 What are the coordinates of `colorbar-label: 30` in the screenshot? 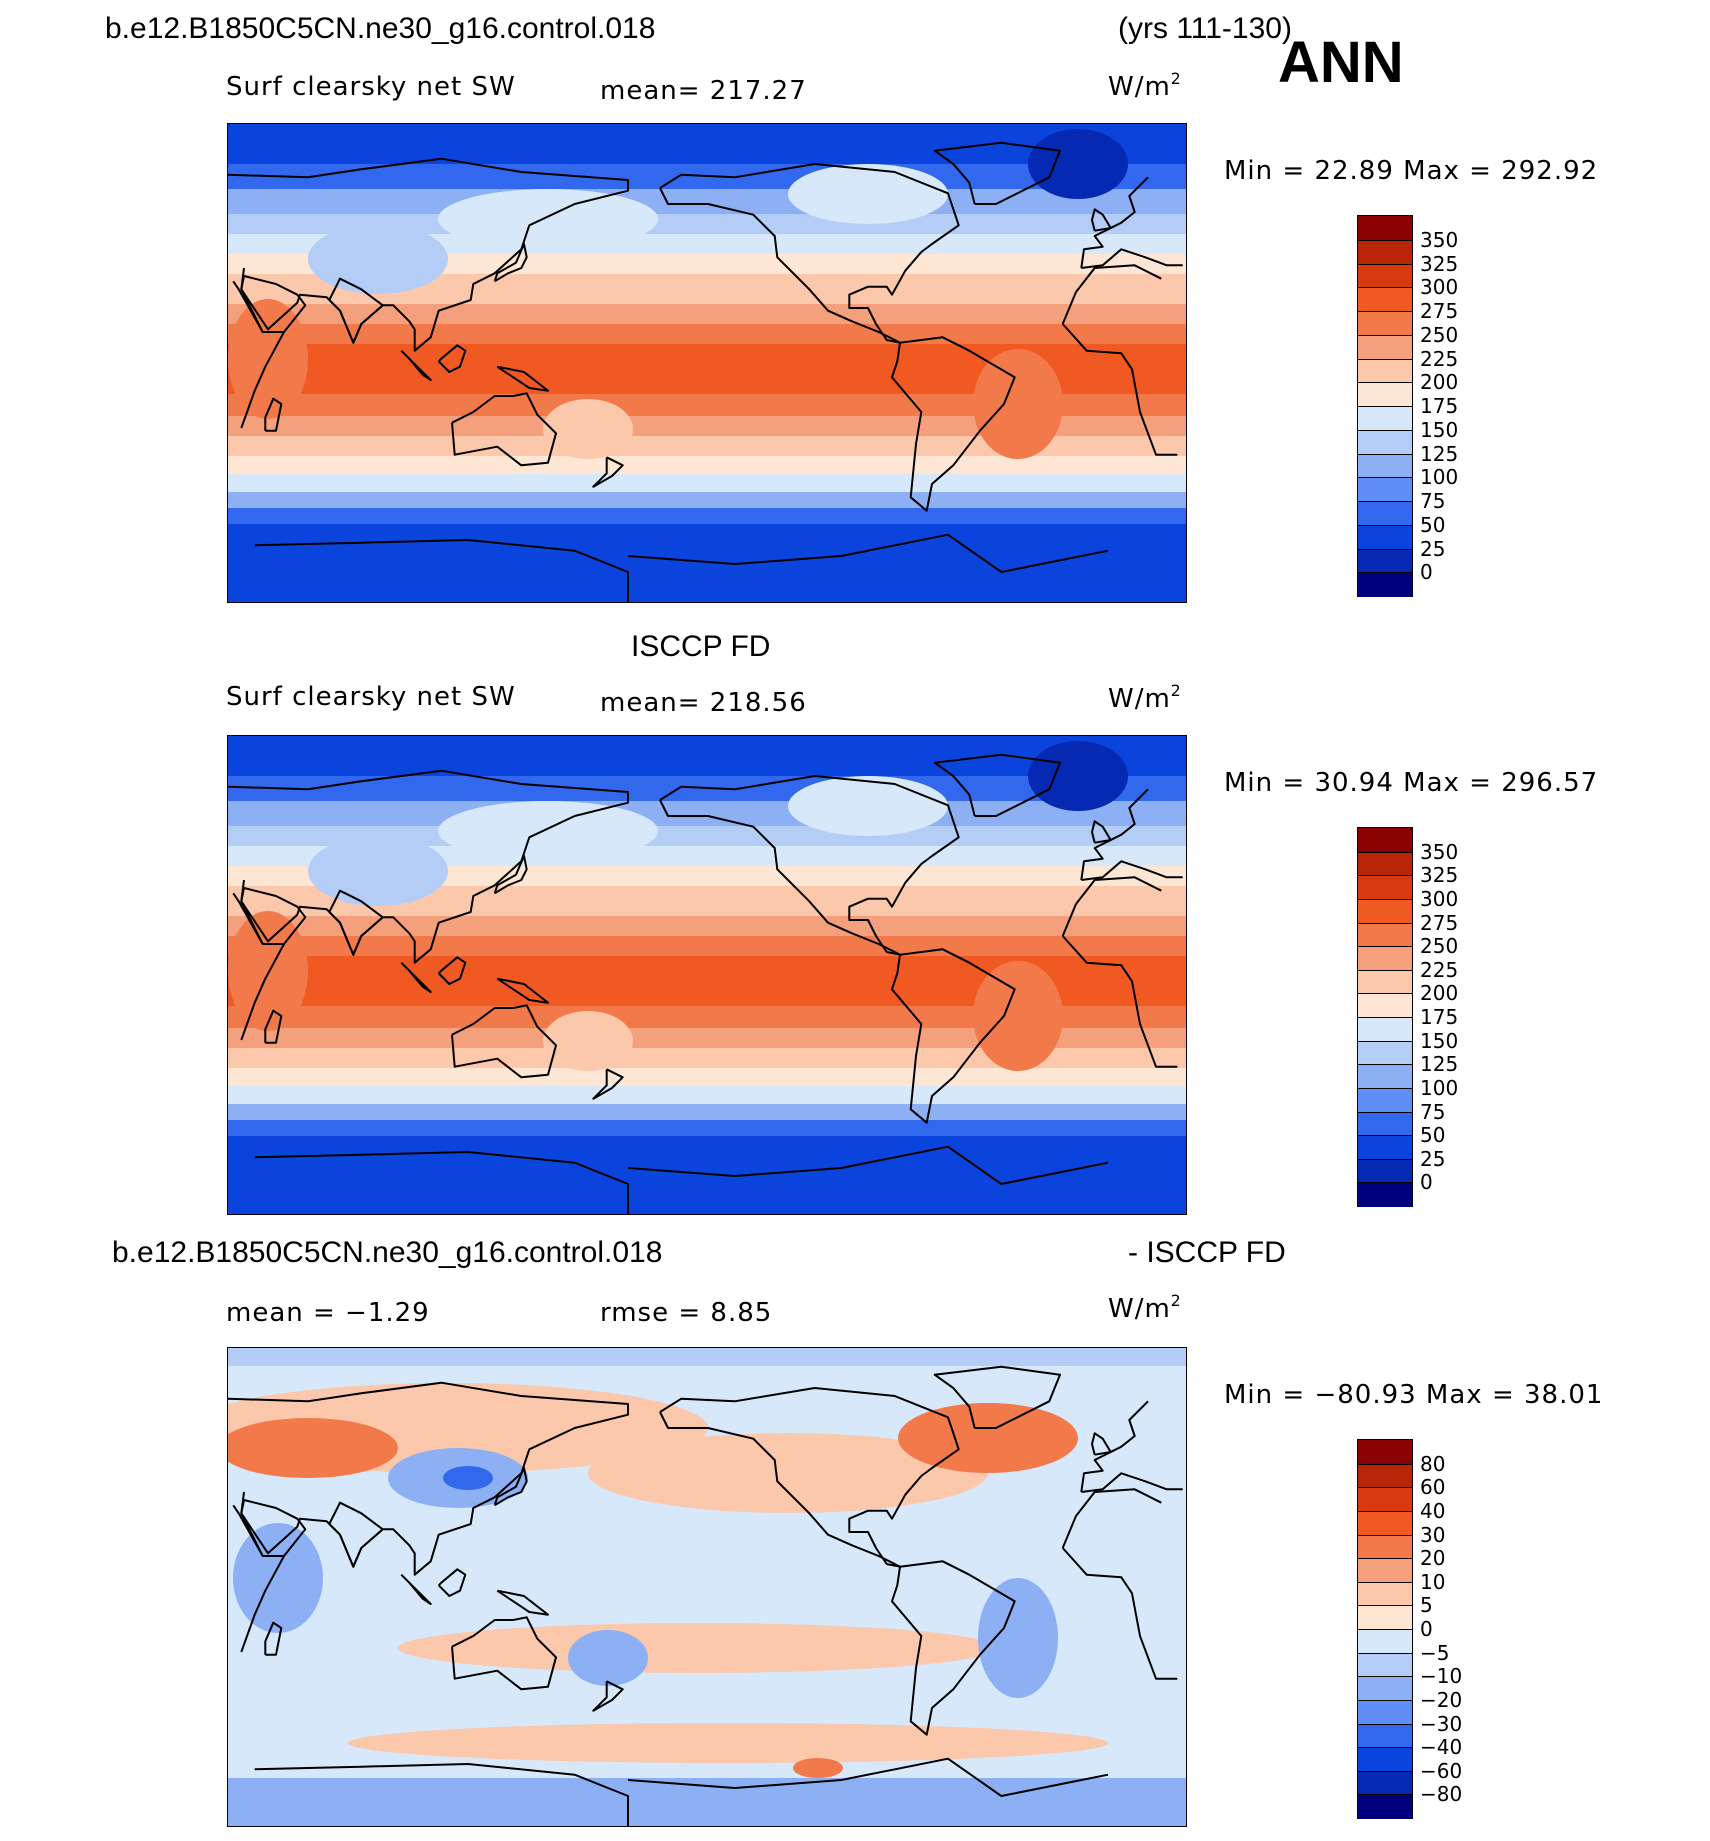 It's located at (1433, 1534).